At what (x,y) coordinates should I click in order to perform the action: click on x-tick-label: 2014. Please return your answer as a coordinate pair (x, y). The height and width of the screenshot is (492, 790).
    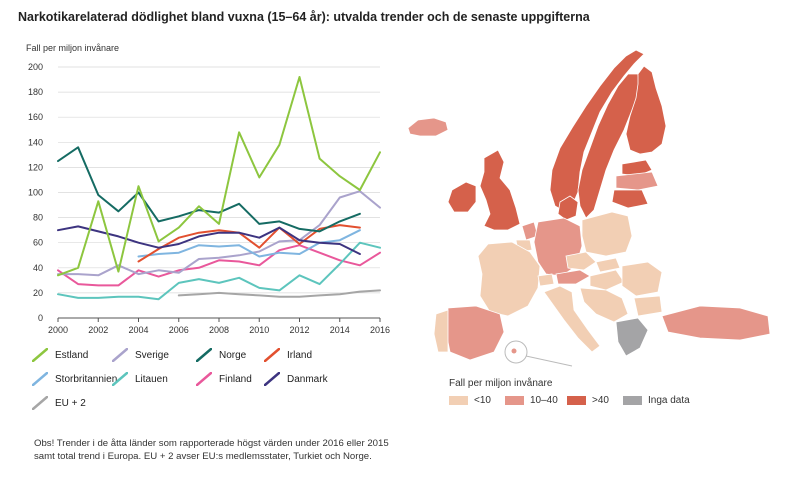
    Looking at the image, I should click on (340, 330).